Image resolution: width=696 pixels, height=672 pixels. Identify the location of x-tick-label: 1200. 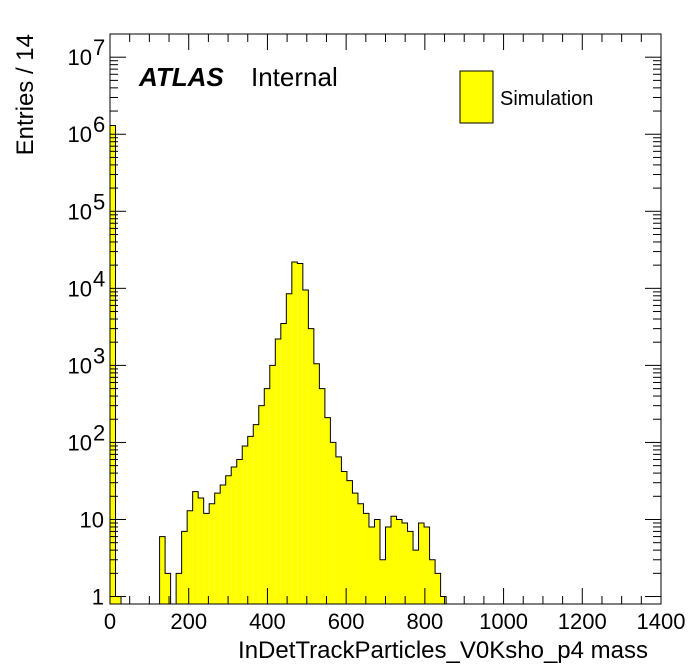
(582, 621).